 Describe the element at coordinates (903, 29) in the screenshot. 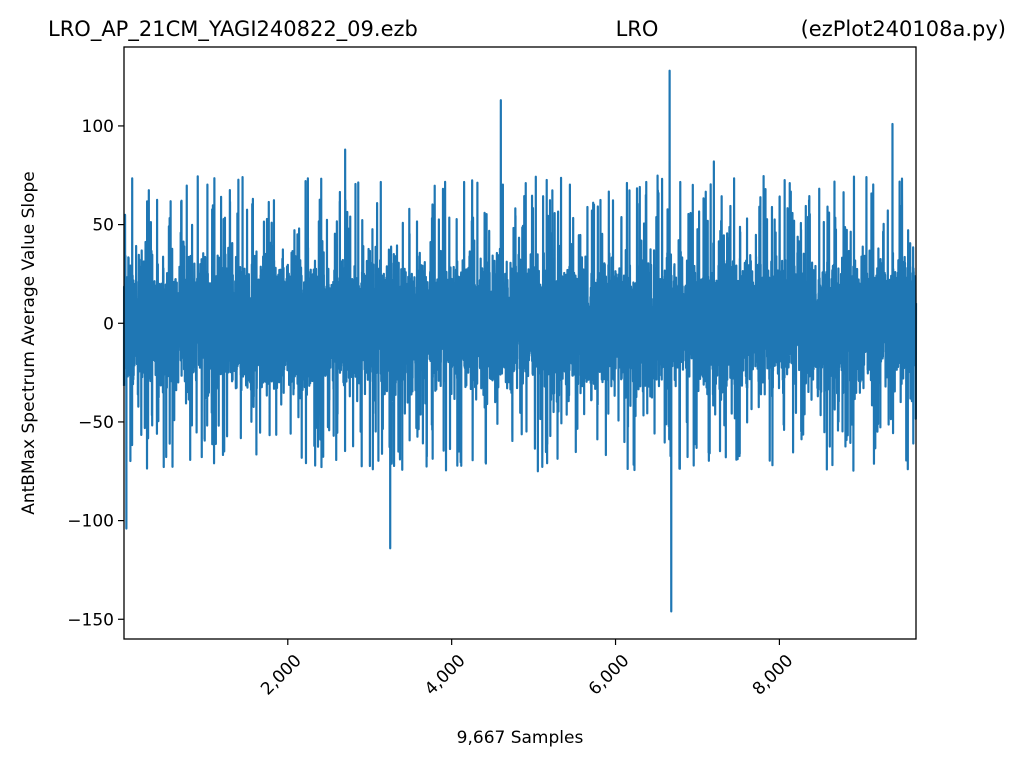

I see `chart-title-right: (ezPlot240108a.py)` at that location.